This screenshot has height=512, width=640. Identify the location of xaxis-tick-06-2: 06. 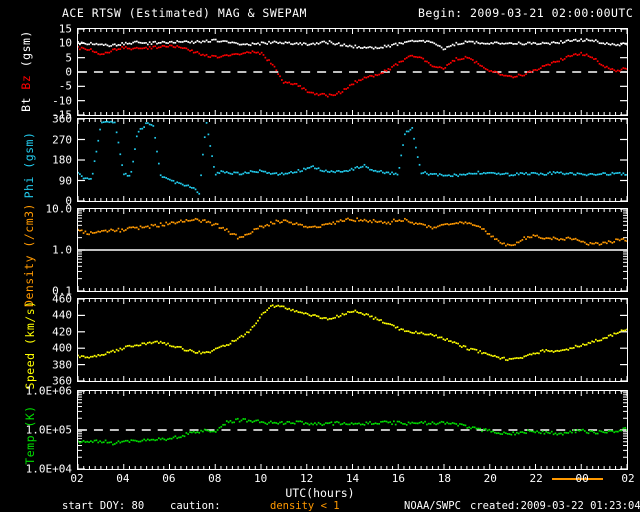
(169, 478).